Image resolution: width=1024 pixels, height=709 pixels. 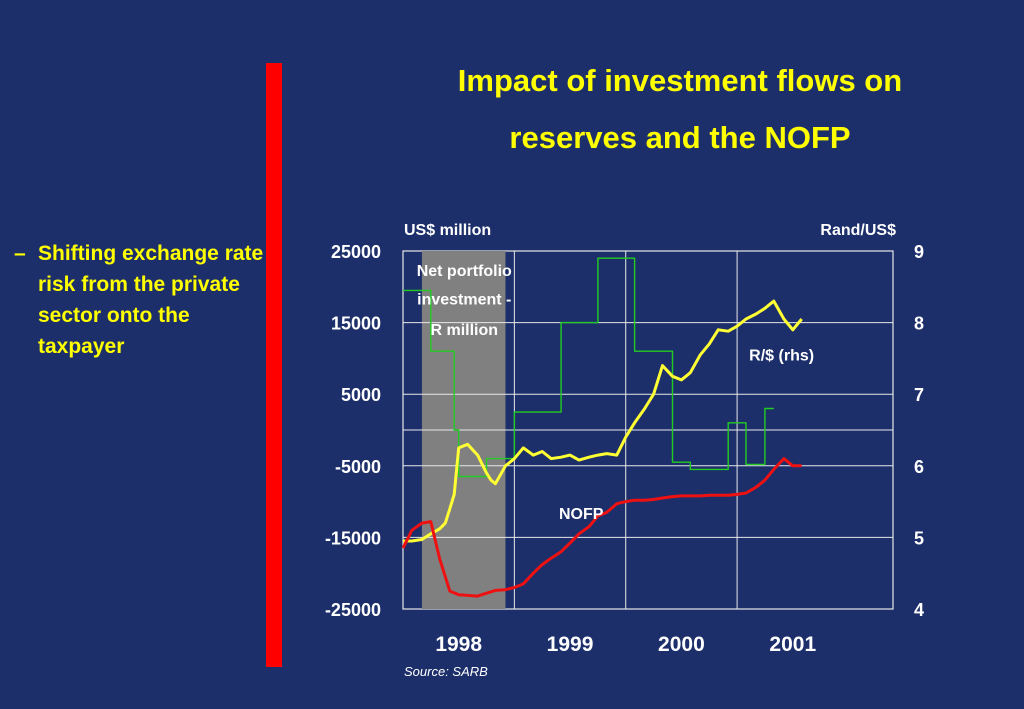 I want to click on left-tick-label: -25000, so click(x=353, y=610).